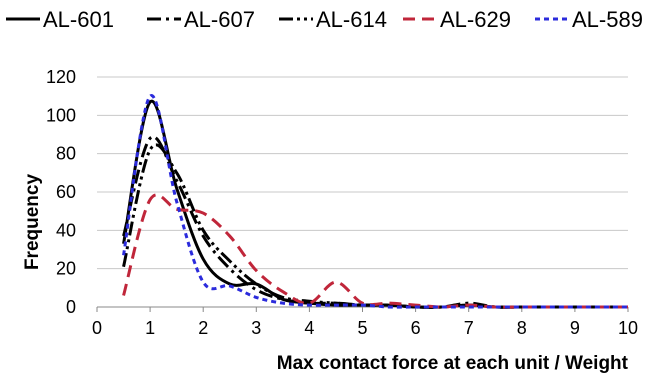 Image resolution: width=657 pixels, height=376 pixels. I want to click on legend-label-al-589: AL-589, so click(607, 19).